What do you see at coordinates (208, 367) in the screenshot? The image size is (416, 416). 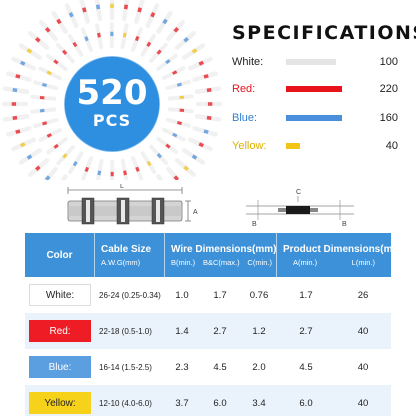 I see `table-row-blue: Blue: 16-14 (1.5-2.5) 2.3 4.5 2.0 4.5 40` at bounding box center [208, 367].